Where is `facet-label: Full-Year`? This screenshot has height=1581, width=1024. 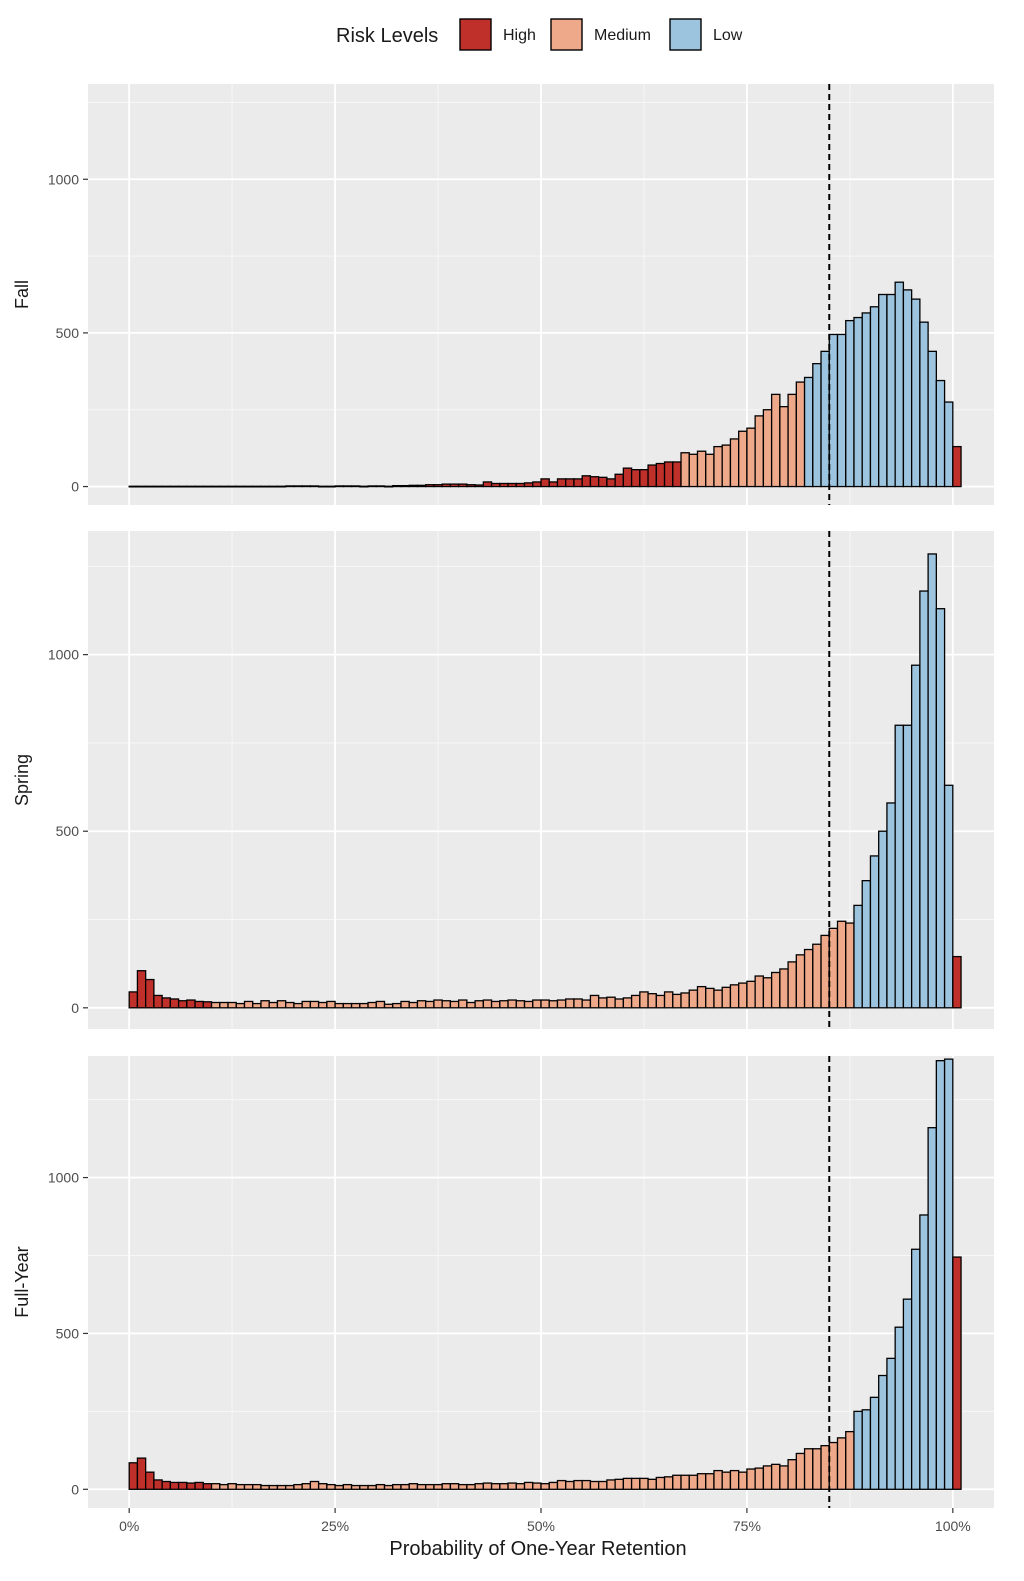 facet-label: Full-Year is located at coordinates (22, 1281).